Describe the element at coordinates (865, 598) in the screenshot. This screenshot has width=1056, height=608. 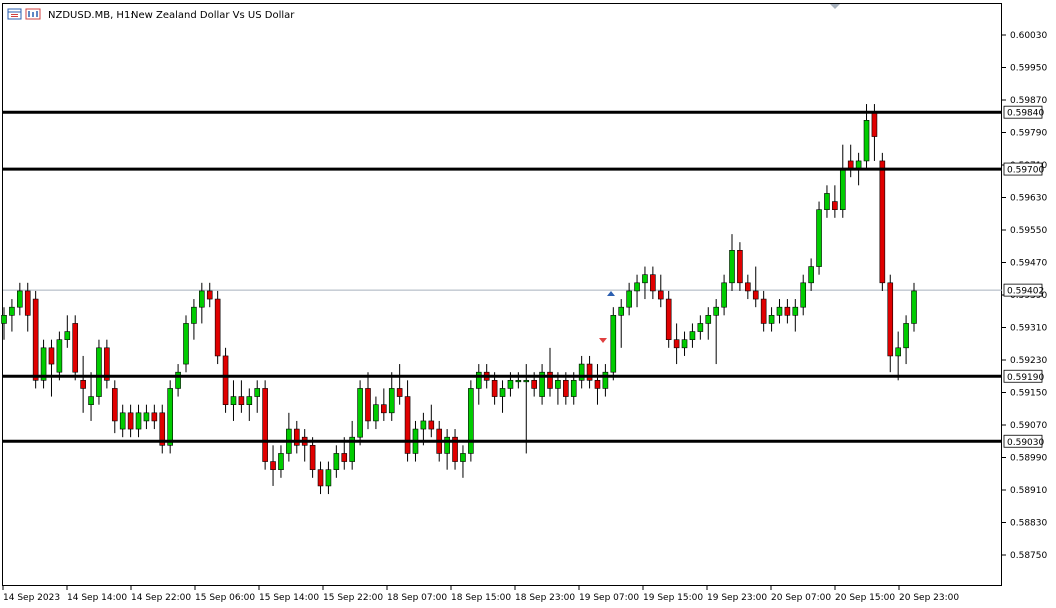
I see `x-tick-label: 20 Sep 15:00` at that location.